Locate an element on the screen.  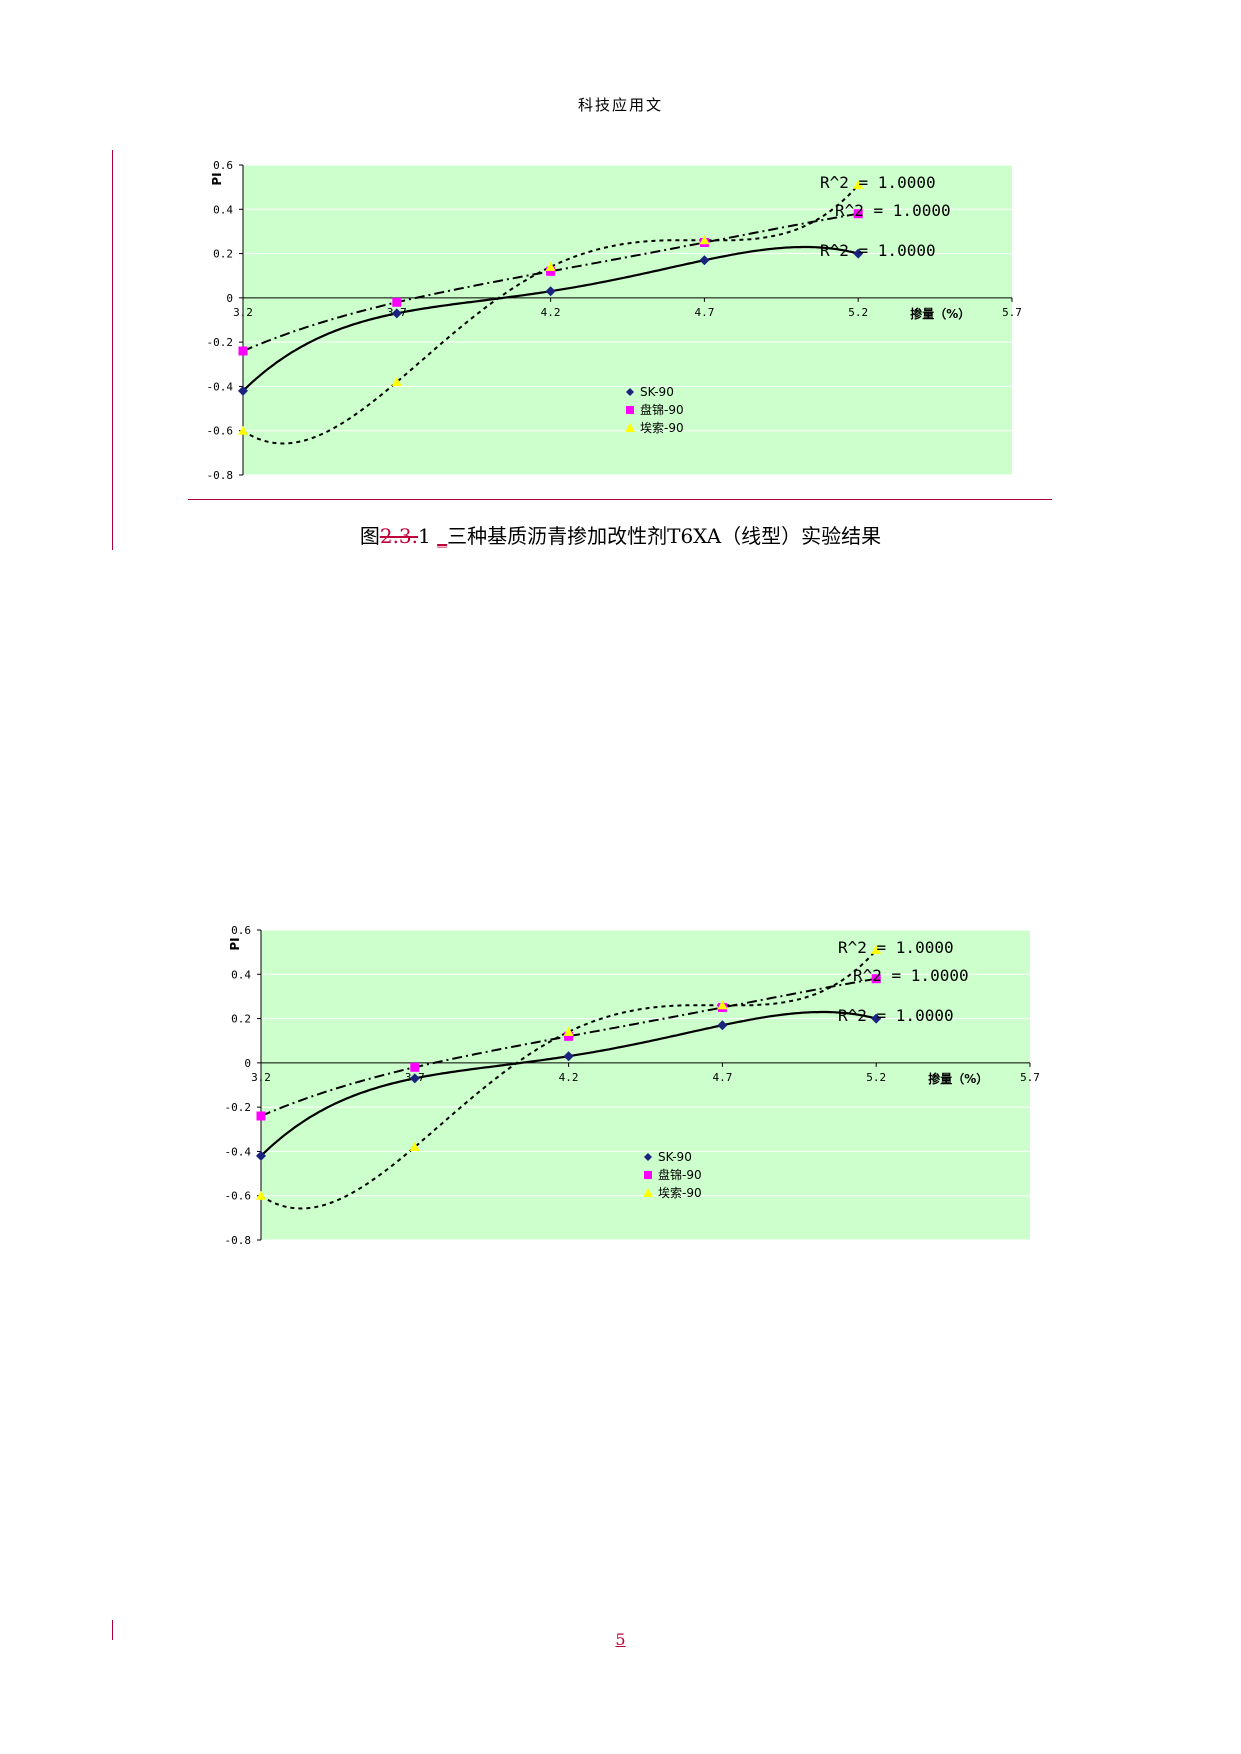
caption-number: 1 is located at coordinates (424, 536).